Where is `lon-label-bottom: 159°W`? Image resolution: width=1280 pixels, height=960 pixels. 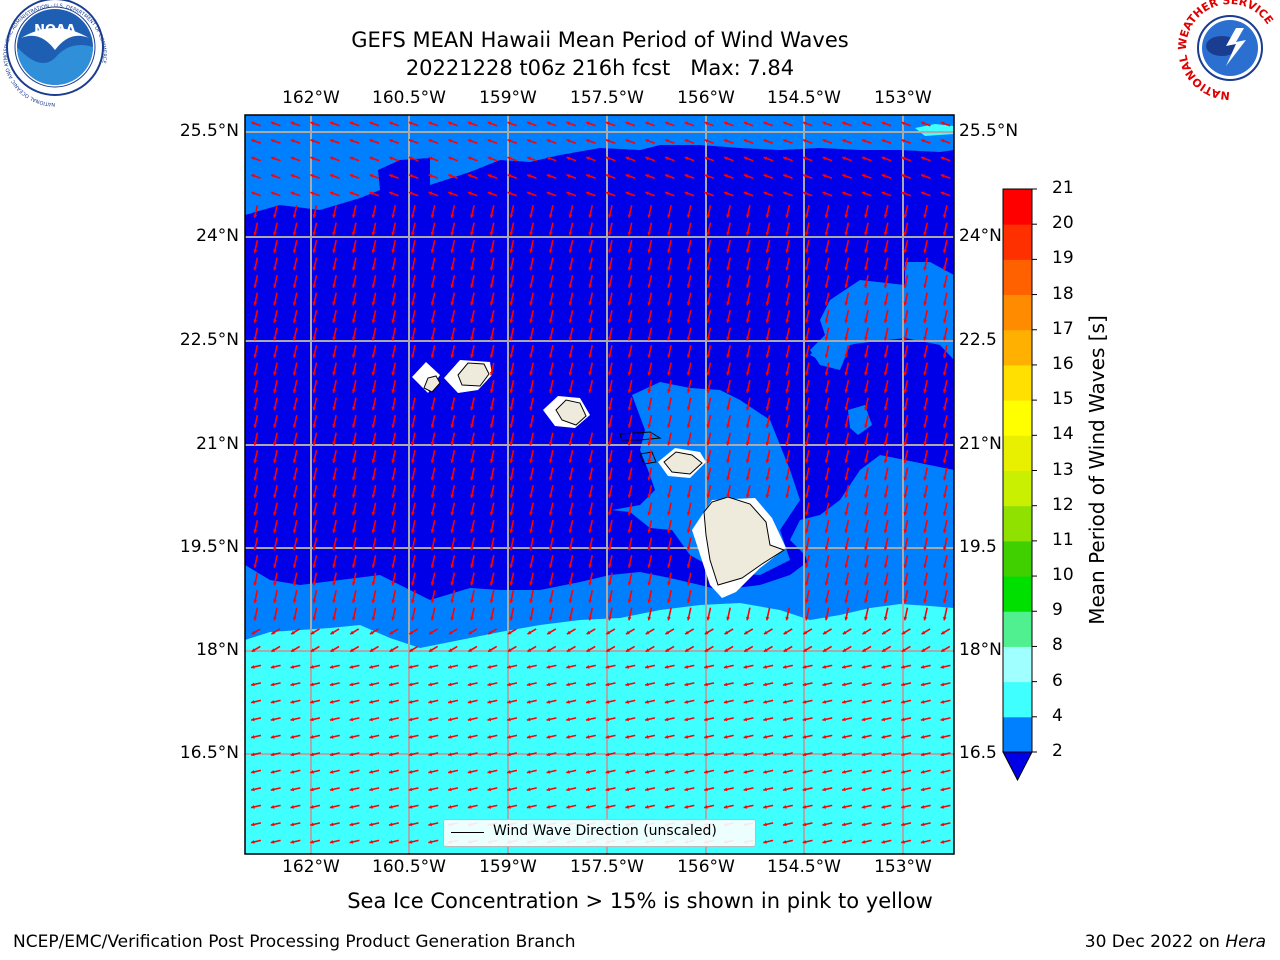 lon-label-bottom: 159°W is located at coordinates (508, 867).